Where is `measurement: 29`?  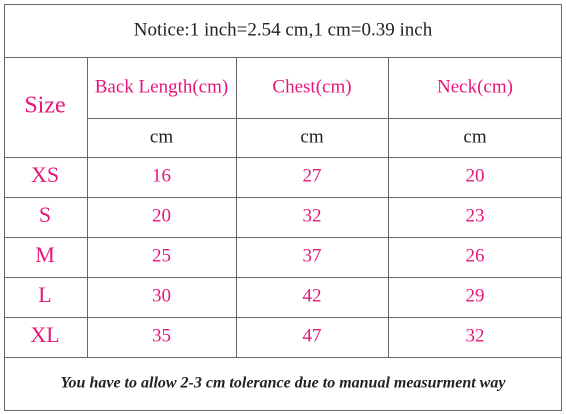 measurement: 29 is located at coordinates (475, 295).